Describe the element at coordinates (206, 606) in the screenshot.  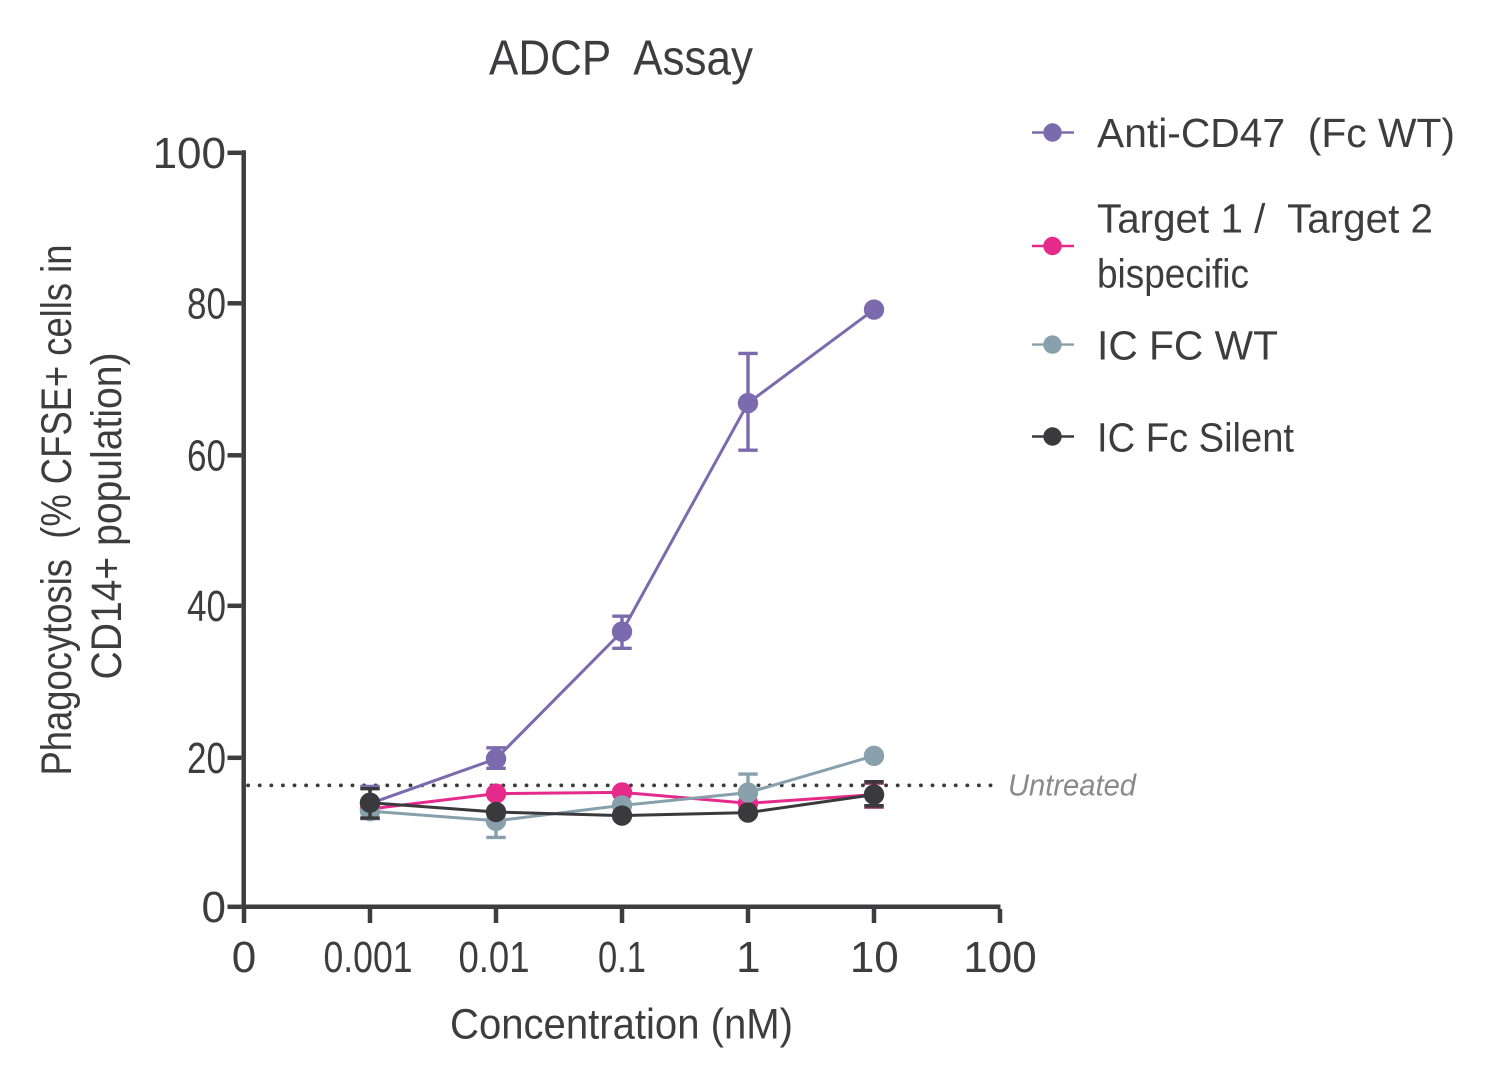
I see `svg-text: 40` at that location.